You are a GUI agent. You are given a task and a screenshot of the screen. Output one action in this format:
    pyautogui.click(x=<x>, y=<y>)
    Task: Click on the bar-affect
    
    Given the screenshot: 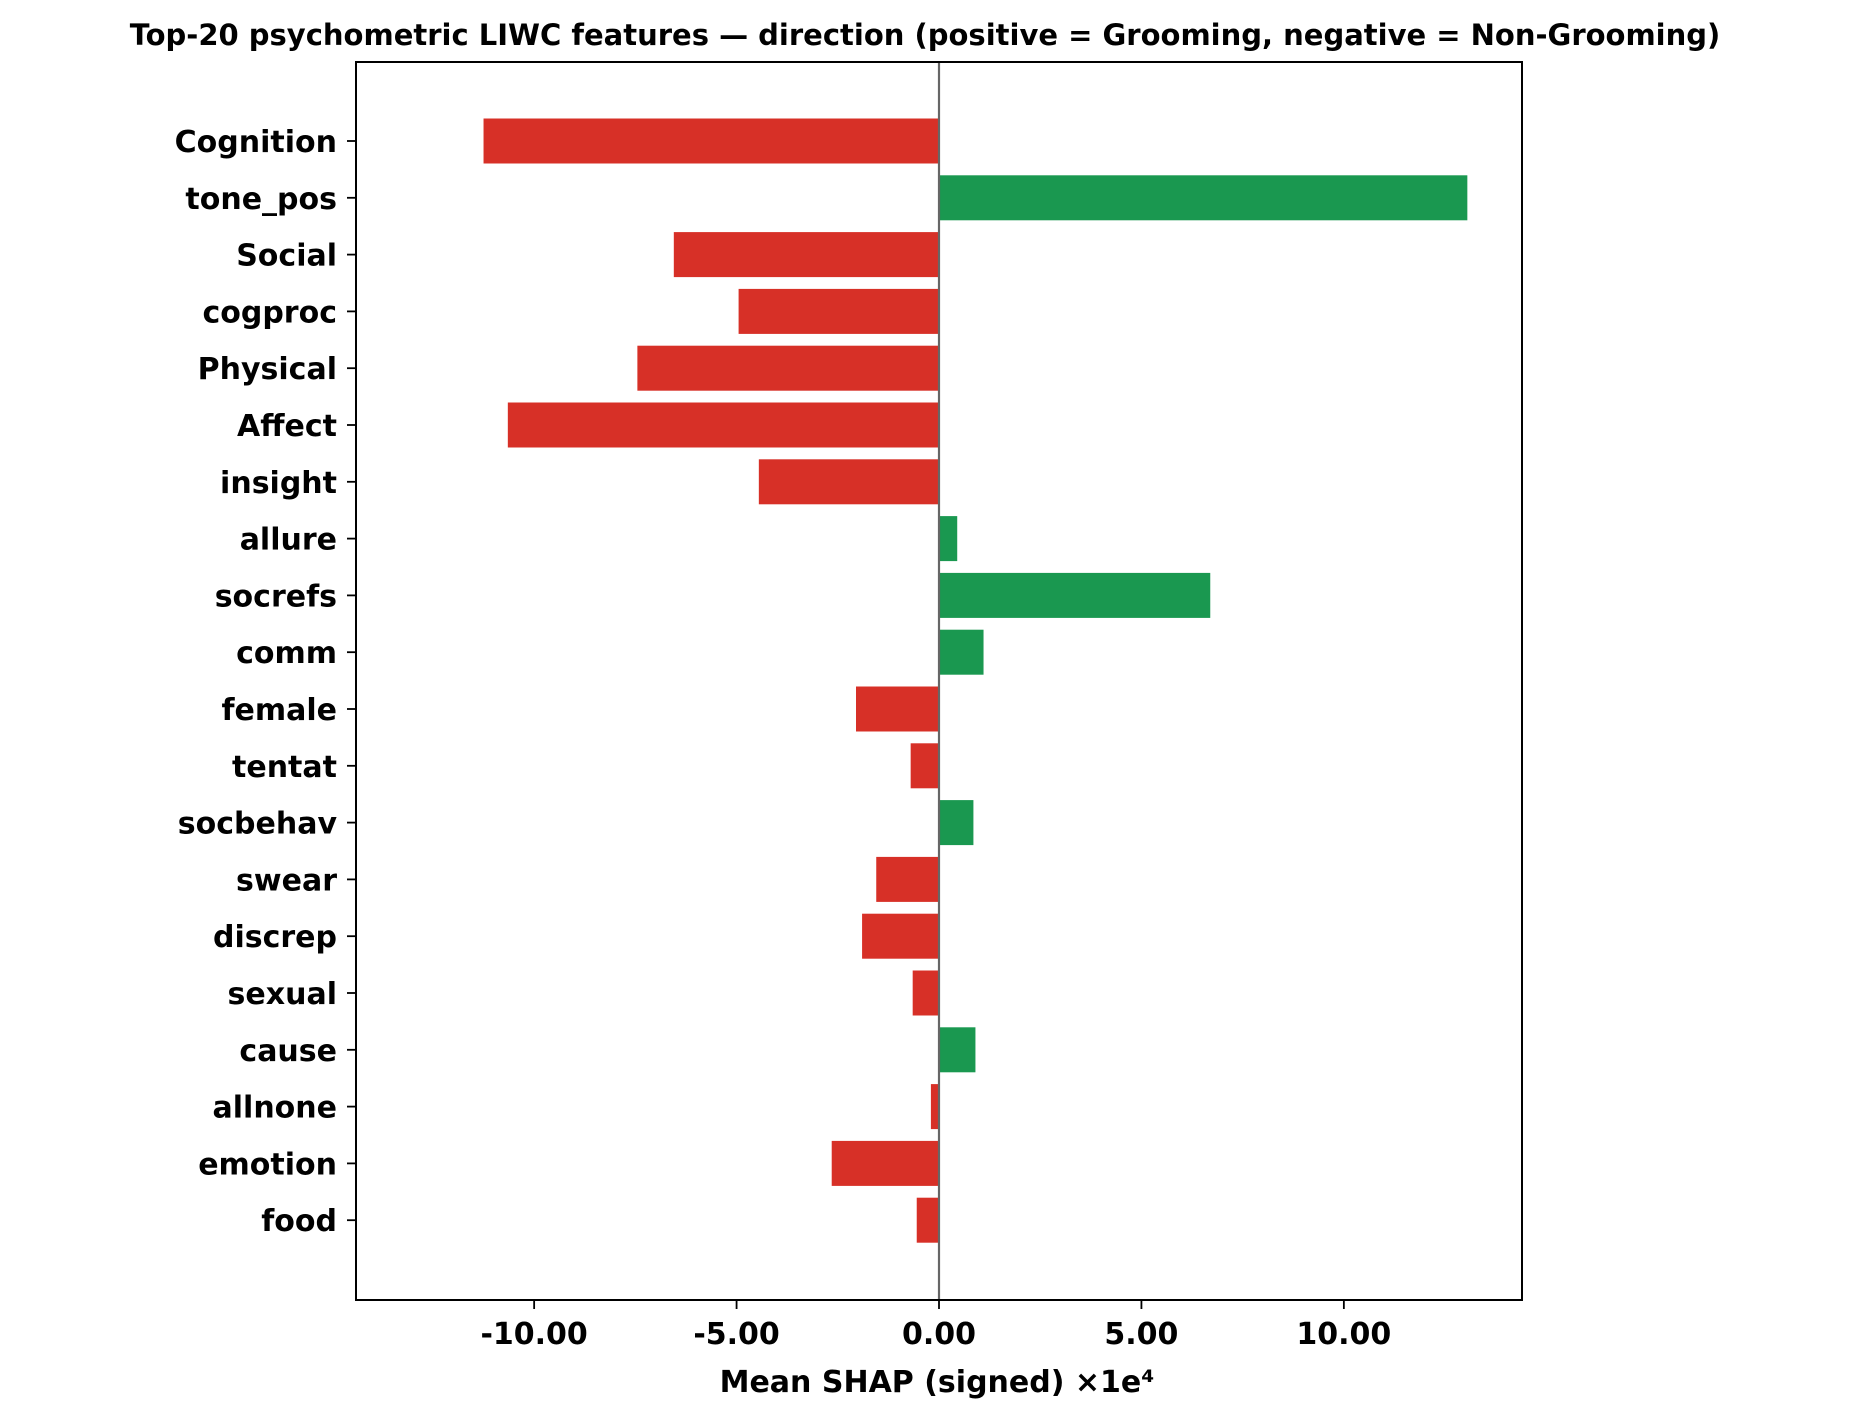 What is the action you would take?
    pyautogui.click(x=723, y=425)
    